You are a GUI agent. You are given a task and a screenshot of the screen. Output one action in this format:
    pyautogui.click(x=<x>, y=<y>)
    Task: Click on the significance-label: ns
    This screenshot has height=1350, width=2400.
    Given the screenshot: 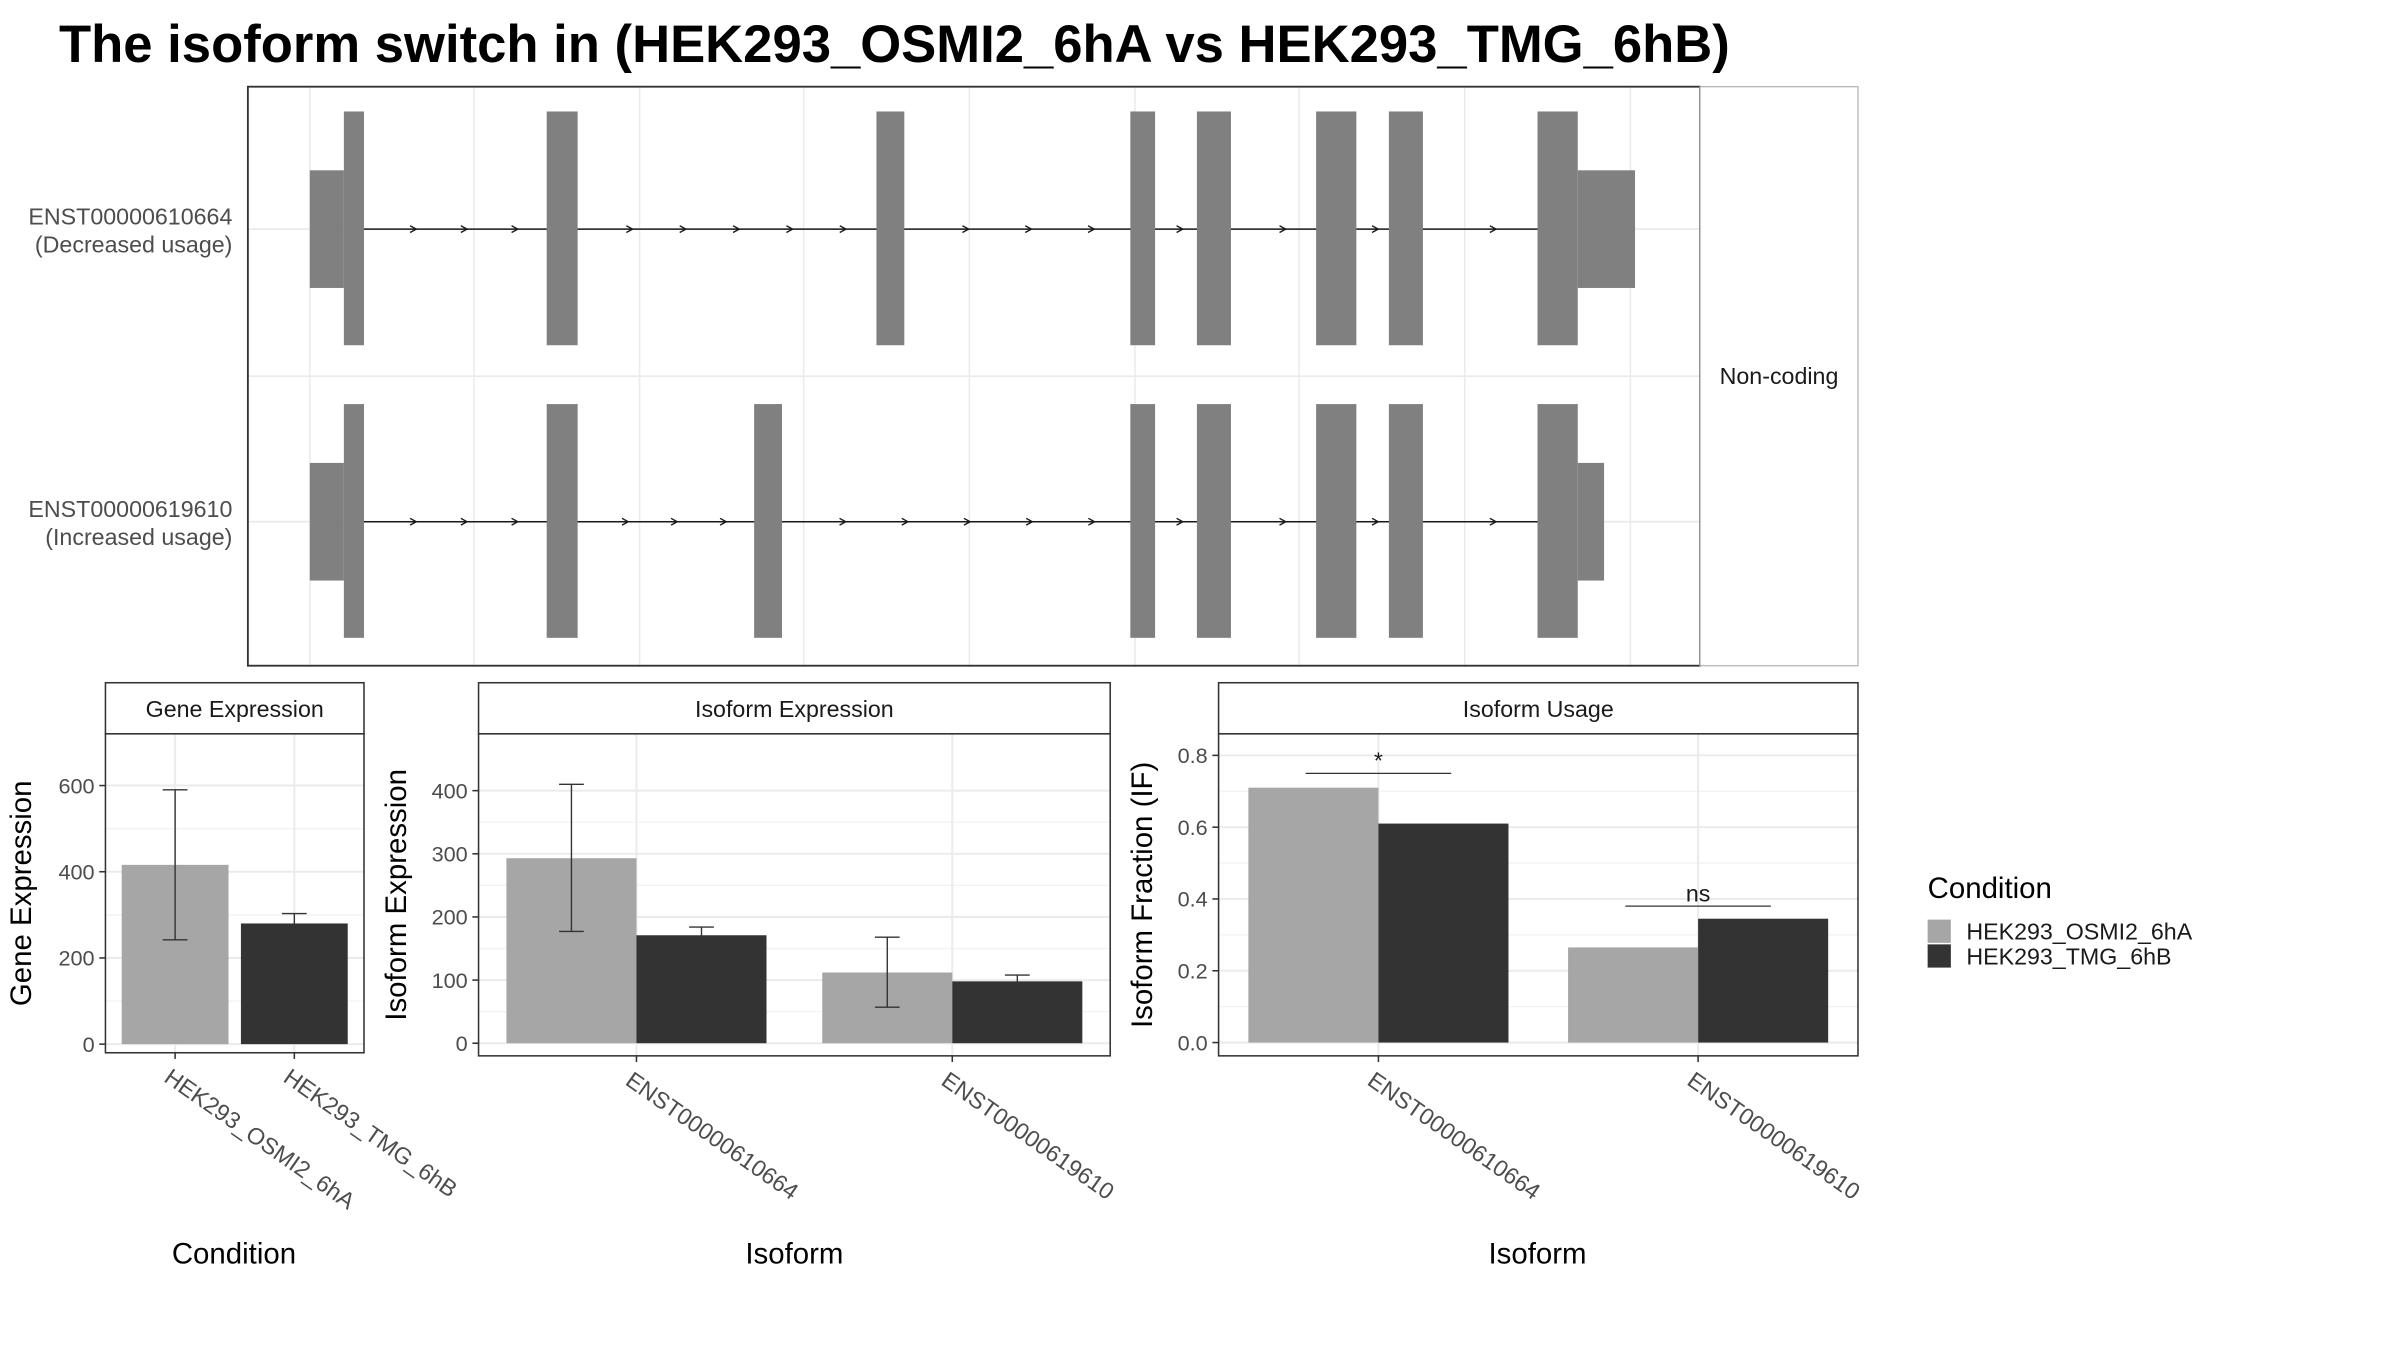 What is the action you would take?
    pyautogui.click(x=1698, y=894)
    